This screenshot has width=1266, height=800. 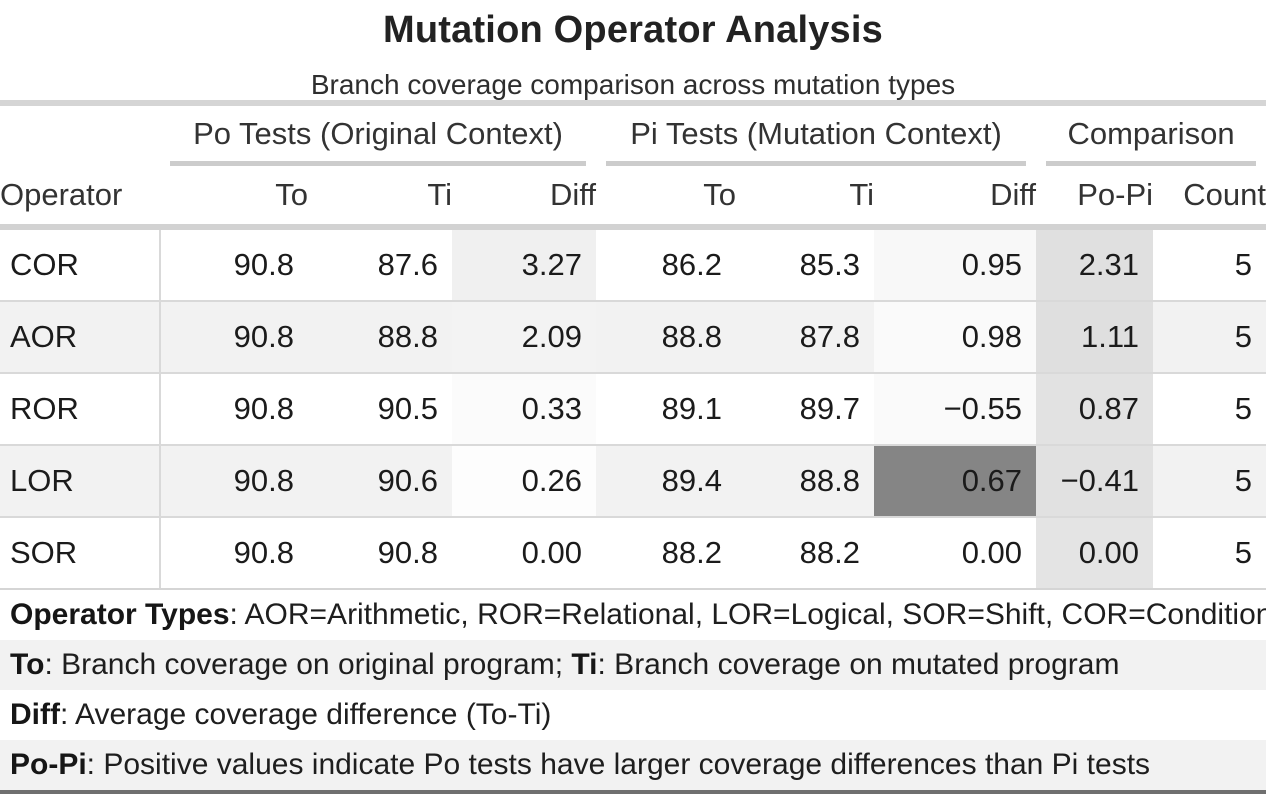 What do you see at coordinates (805, 552) in the screenshot?
I see `pi-ti-cell: 88.2` at bounding box center [805, 552].